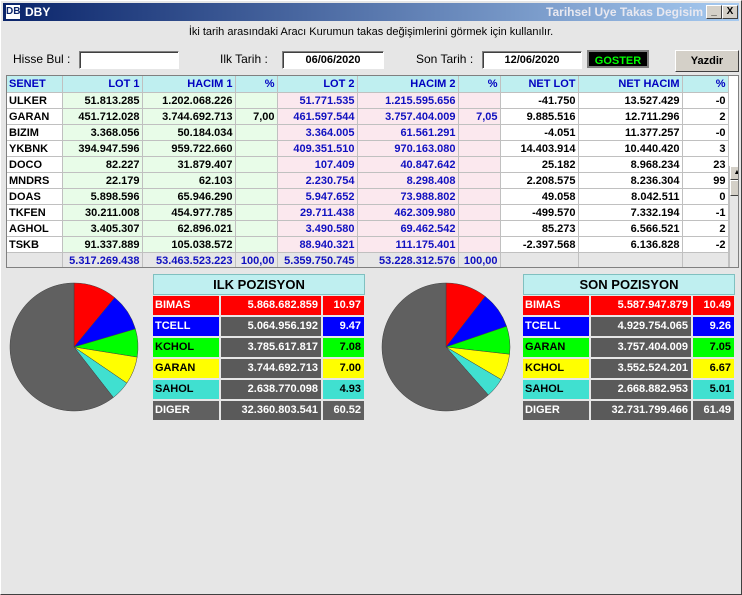 The width and height of the screenshot is (742, 595). Describe the element at coordinates (630, 84) in the screenshot. I see `col-header-net-hacim: NET HACIM` at that location.